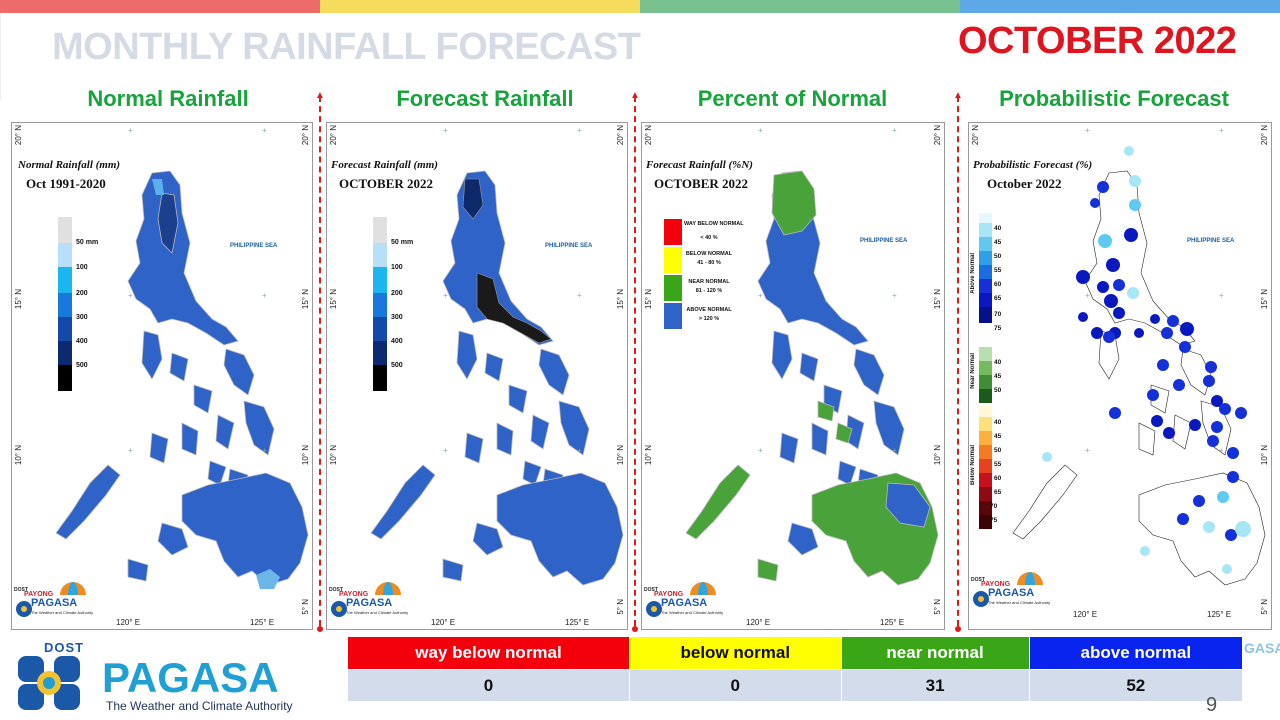  What do you see at coordinates (935, 685) in the screenshot?
I see `value-near-normal: 31` at bounding box center [935, 685].